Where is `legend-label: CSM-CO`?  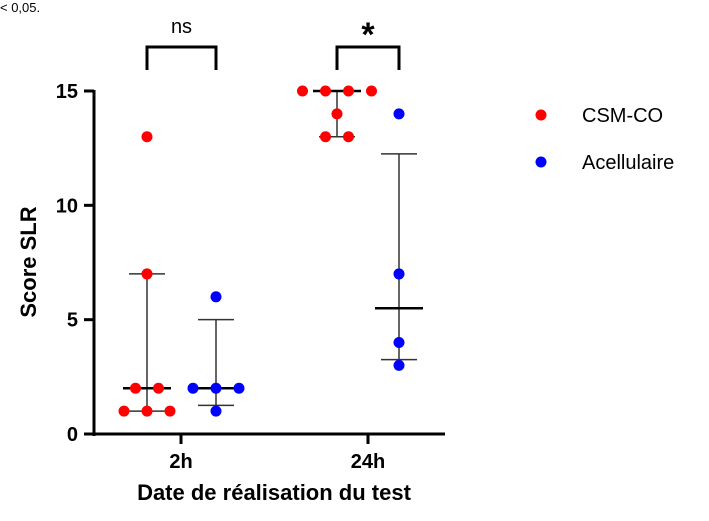
legend-label: CSM-CO is located at coordinates (622, 116).